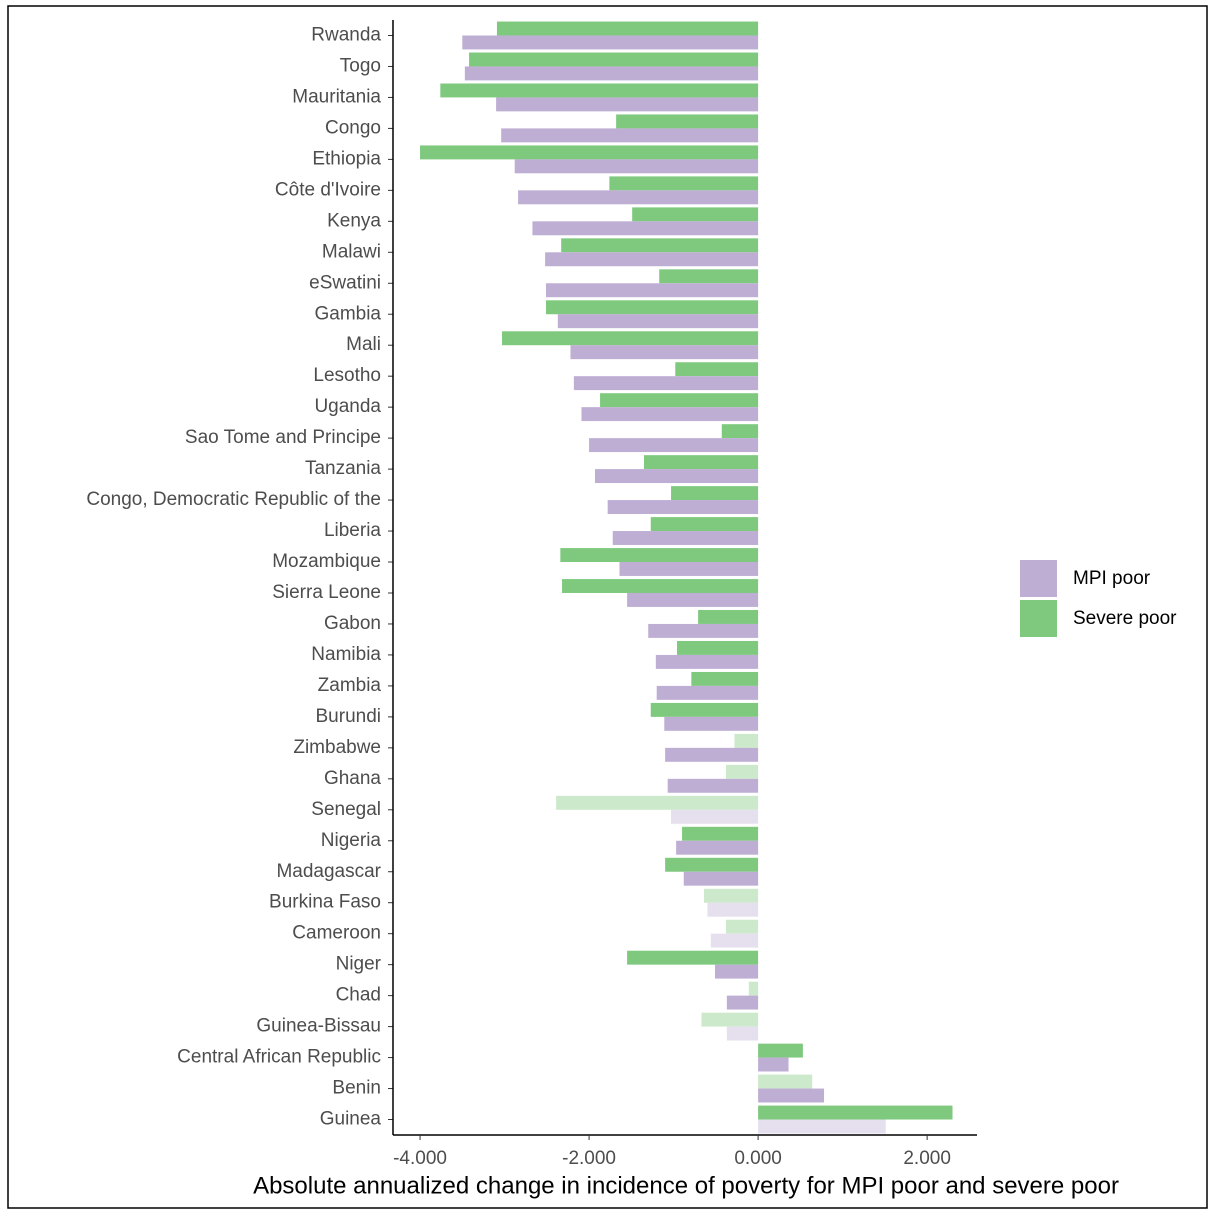  I want to click on y-tick-label: Tanzania, so click(343, 468).